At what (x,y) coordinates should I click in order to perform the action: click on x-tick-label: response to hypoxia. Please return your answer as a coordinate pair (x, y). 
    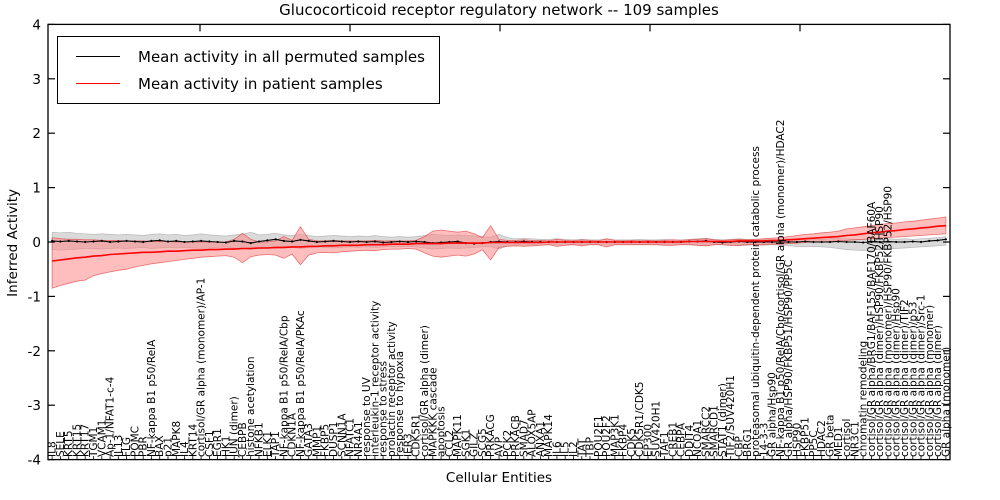
    Looking at the image, I should click on (400, 404).